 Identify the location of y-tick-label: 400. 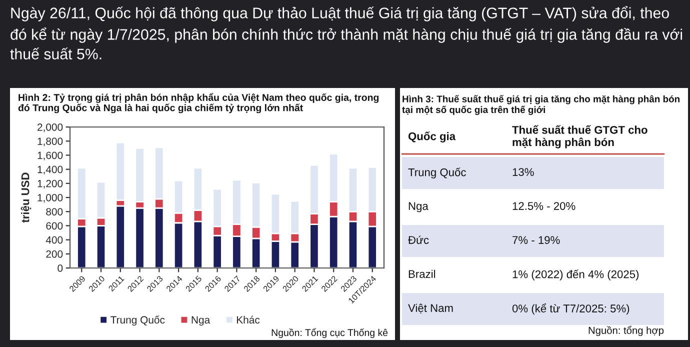
(54, 240).